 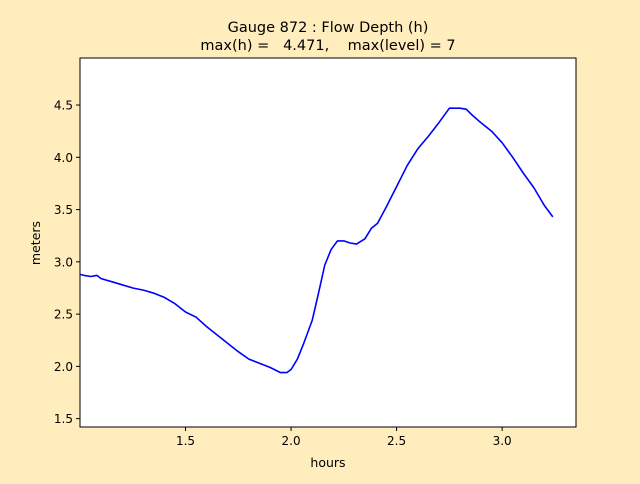 What do you see at coordinates (63, 419) in the screenshot?
I see `y-tick-label: 1.5` at bounding box center [63, 419].